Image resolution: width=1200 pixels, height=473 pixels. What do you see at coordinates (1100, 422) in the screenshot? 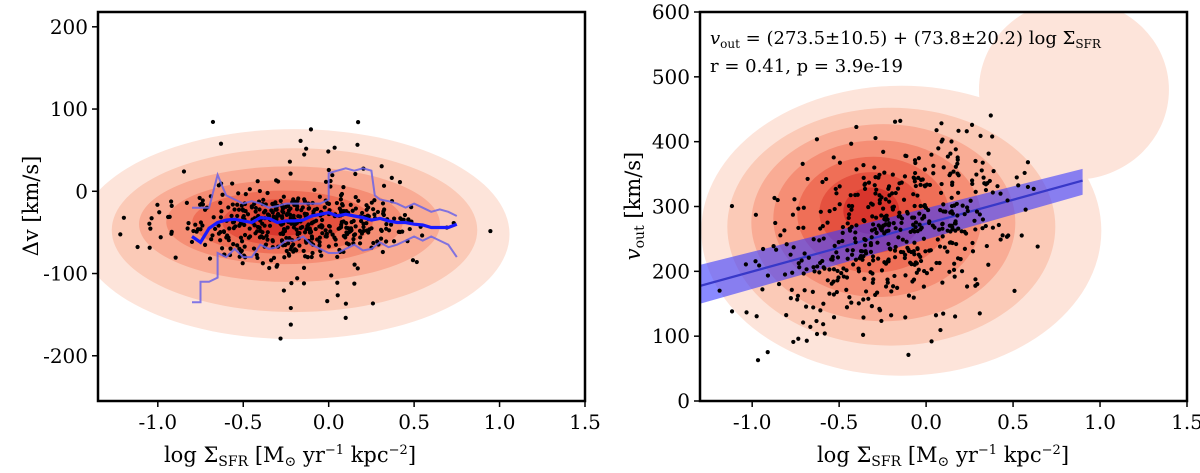
I see `xtick-label: 1.0` at bounding box center [1100, 422].